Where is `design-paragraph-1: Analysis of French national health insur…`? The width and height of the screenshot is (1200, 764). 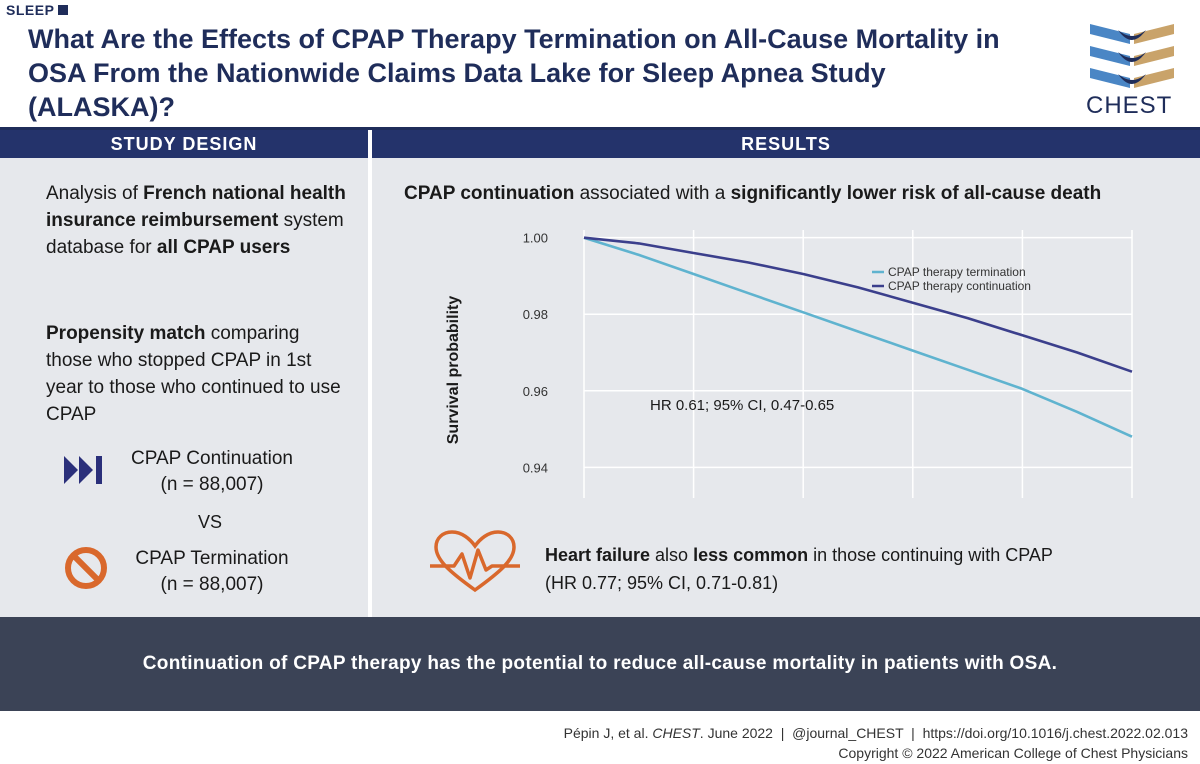 design-paragraph-1: Analysis of French national health insur… is located at coordinates (196, 220).